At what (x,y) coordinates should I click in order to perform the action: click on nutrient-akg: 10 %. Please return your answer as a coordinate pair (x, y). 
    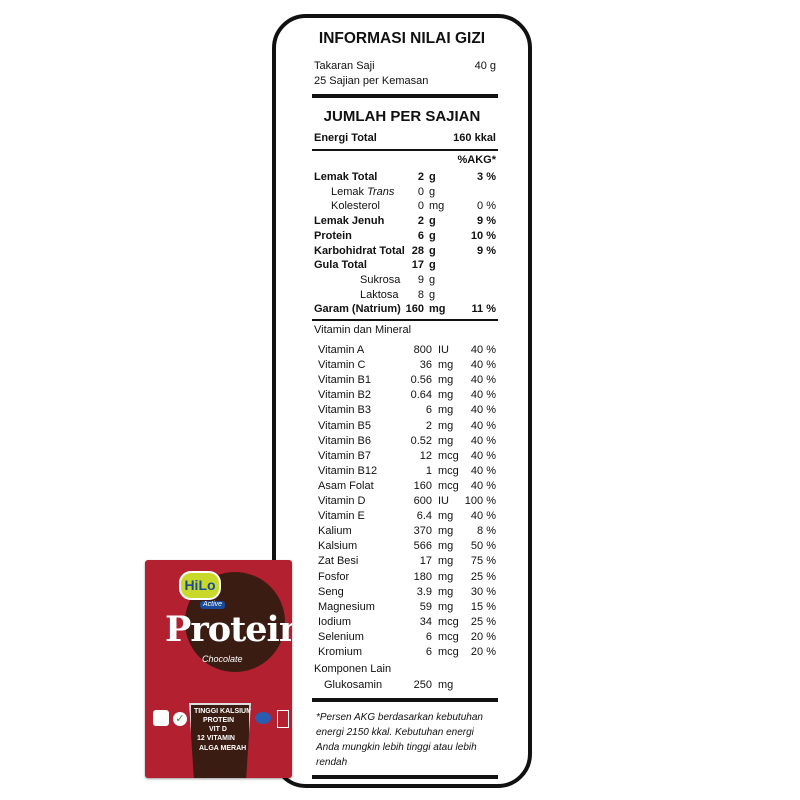
    Looking at the image, I should click on (483, 235).